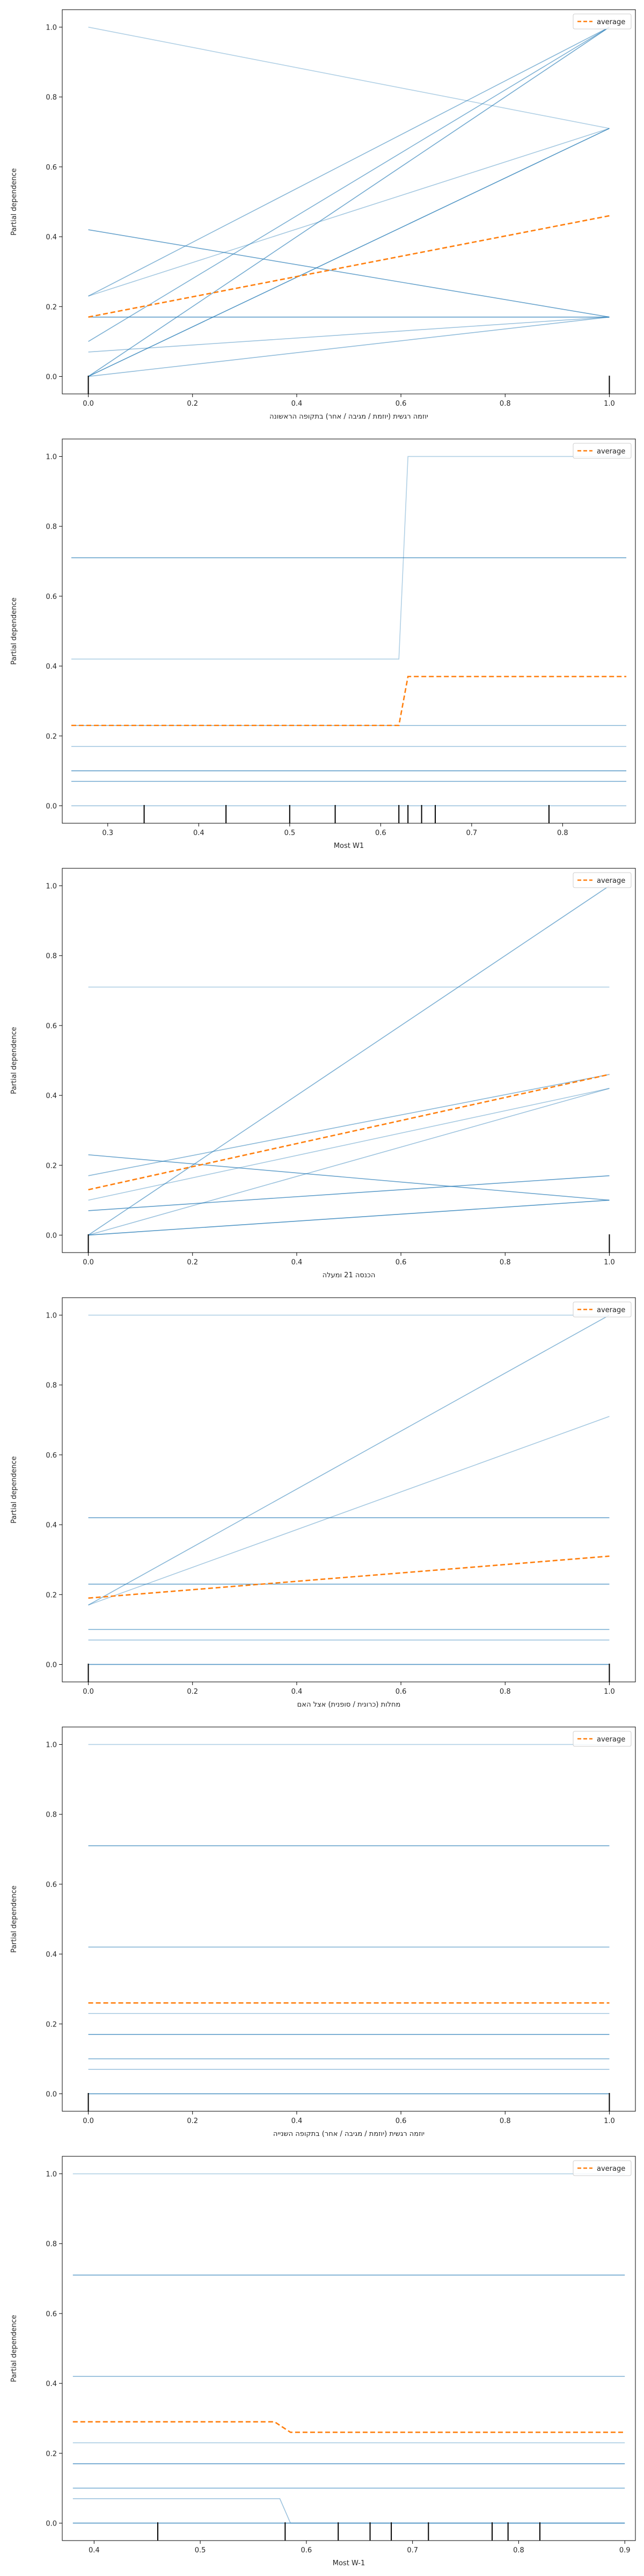 This screenshot has height=2576, width=644. What do you see at coordinates (289, 833) in the screenshot?
I see `x-tick-label: 0.5` at bounding box center [289, 833].